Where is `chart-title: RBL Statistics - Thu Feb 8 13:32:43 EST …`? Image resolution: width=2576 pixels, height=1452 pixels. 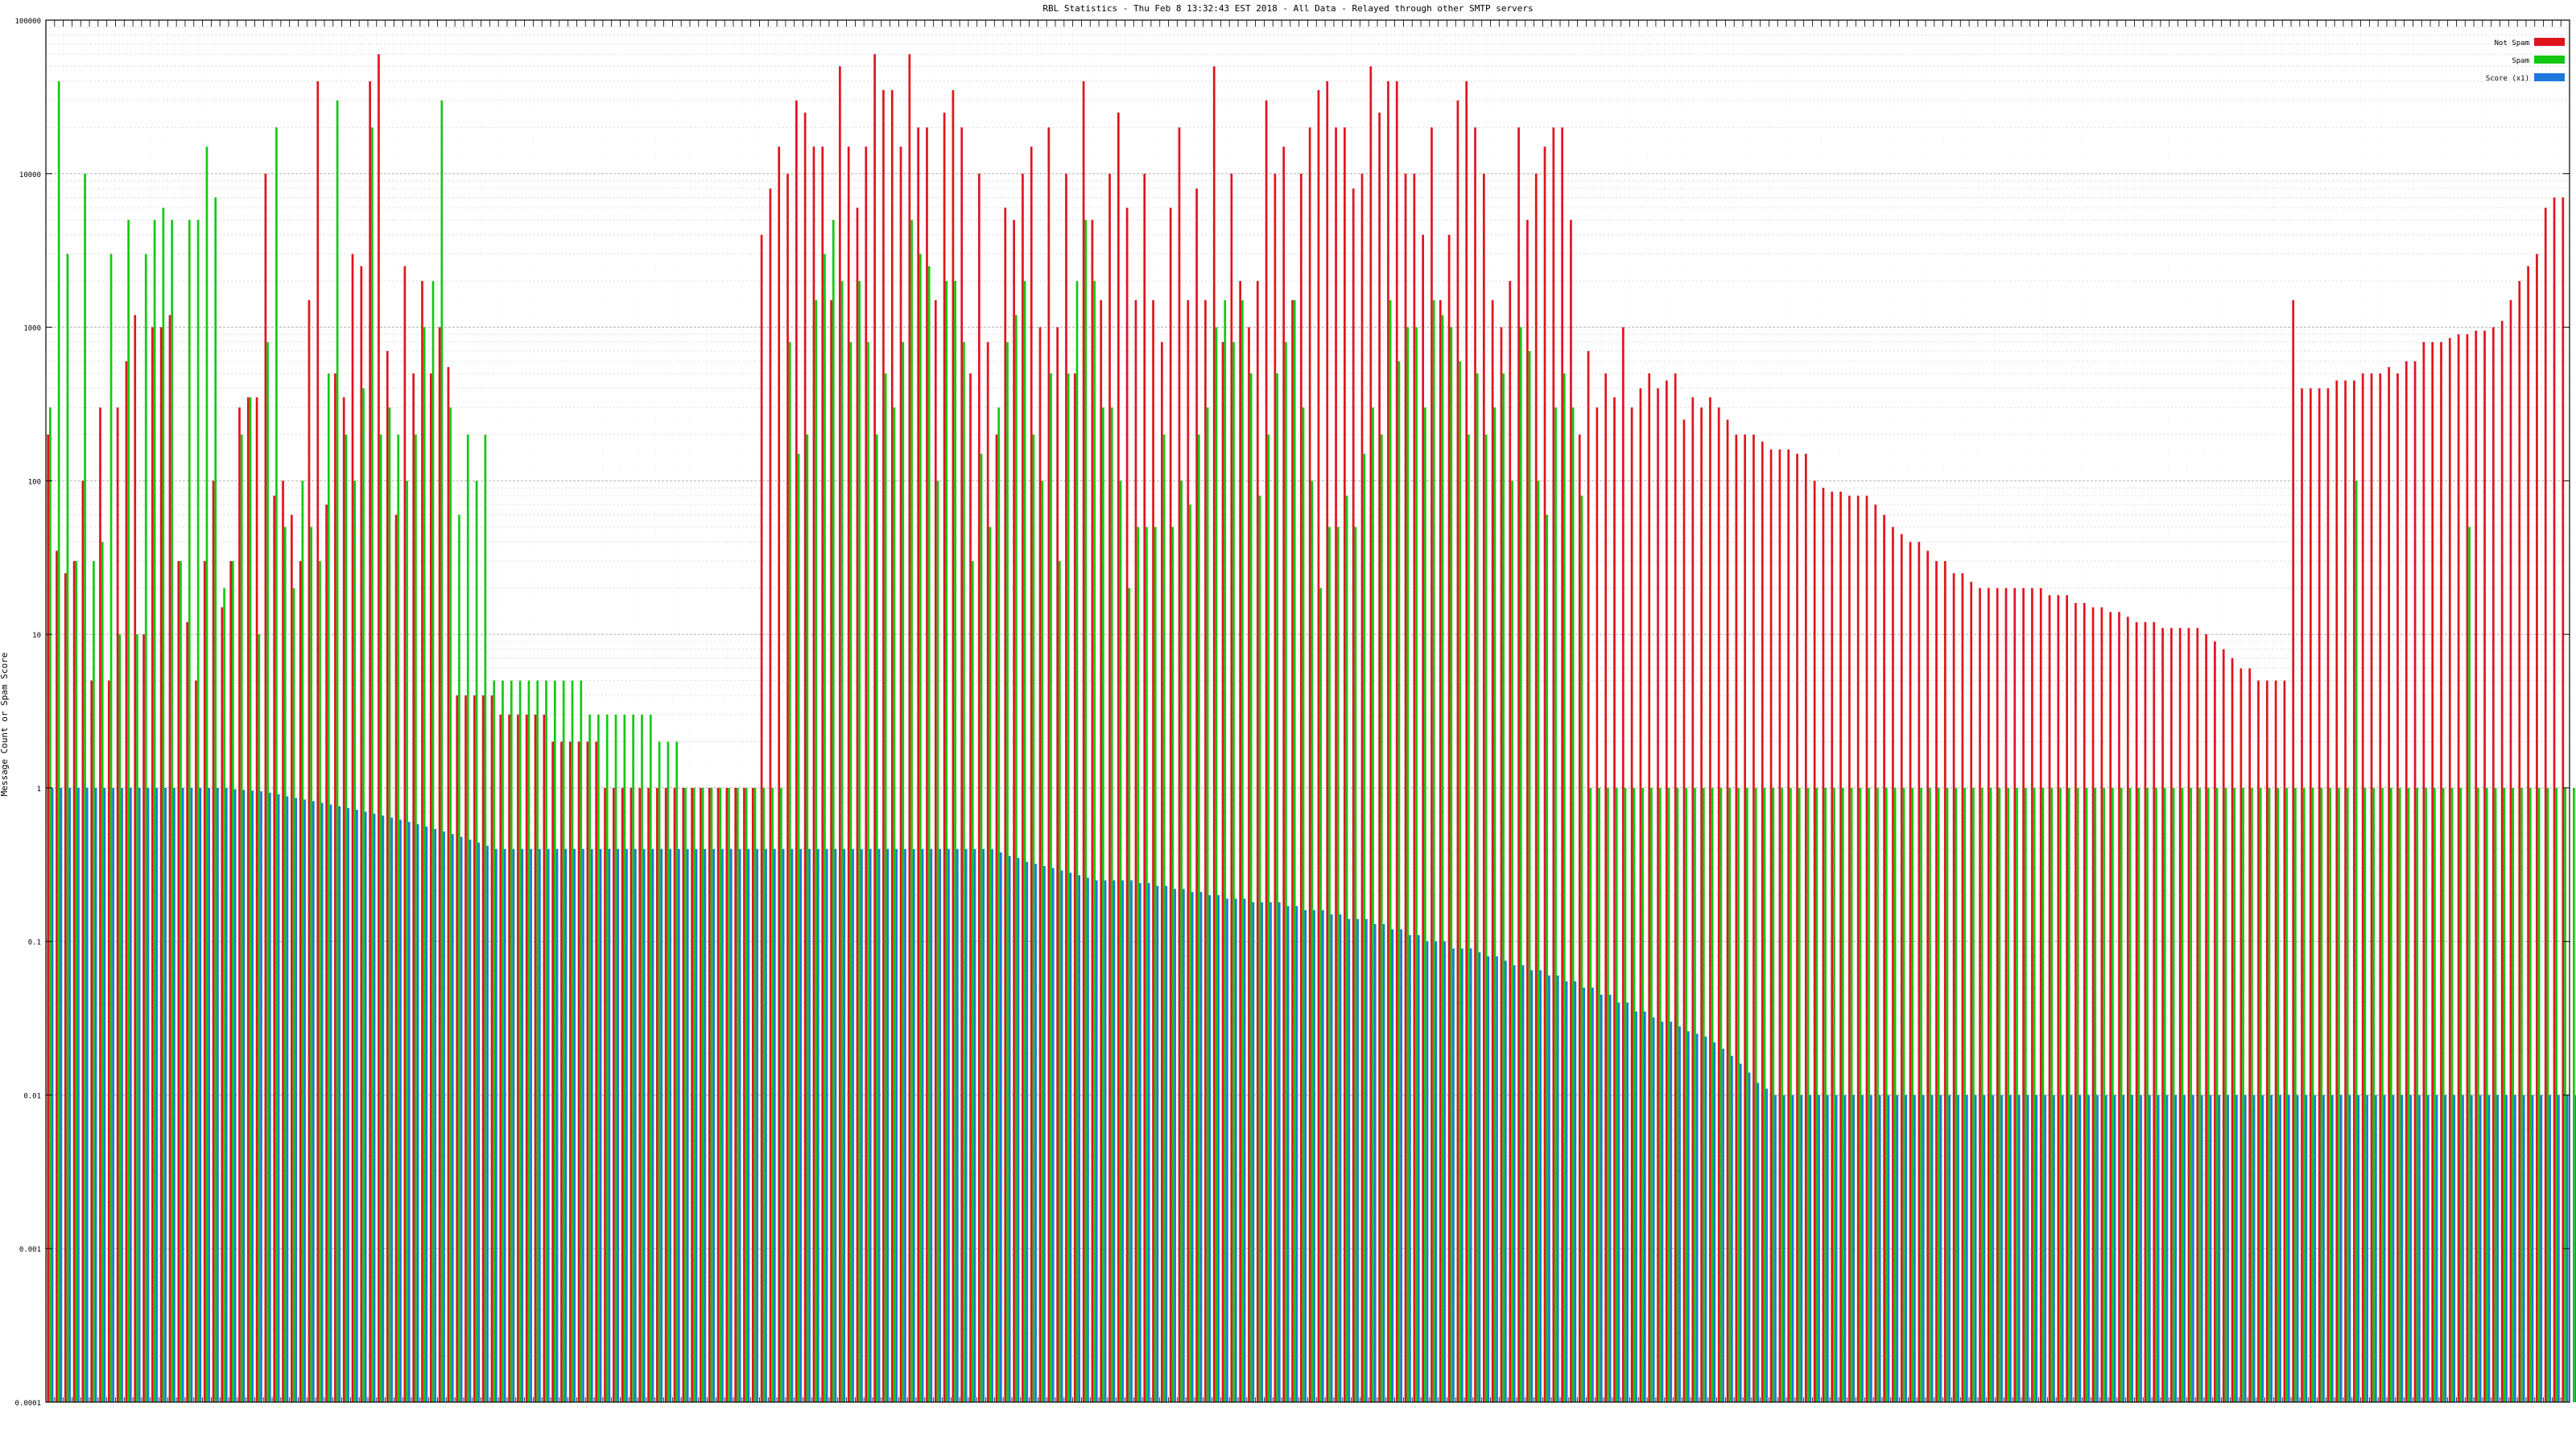 chart-title: RBL Statistics - Thu Feb 8 13:32:43 EST … is located at coordinates (1287, 8).